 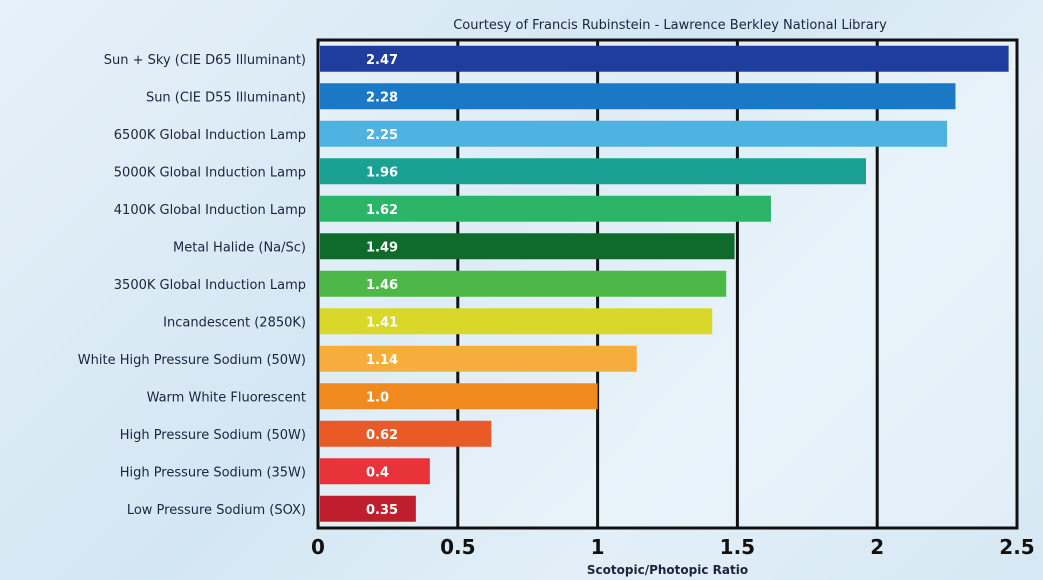 I want to click on category-label: Sun (CIE D55 Illuminant), so click(x=226, y=97).